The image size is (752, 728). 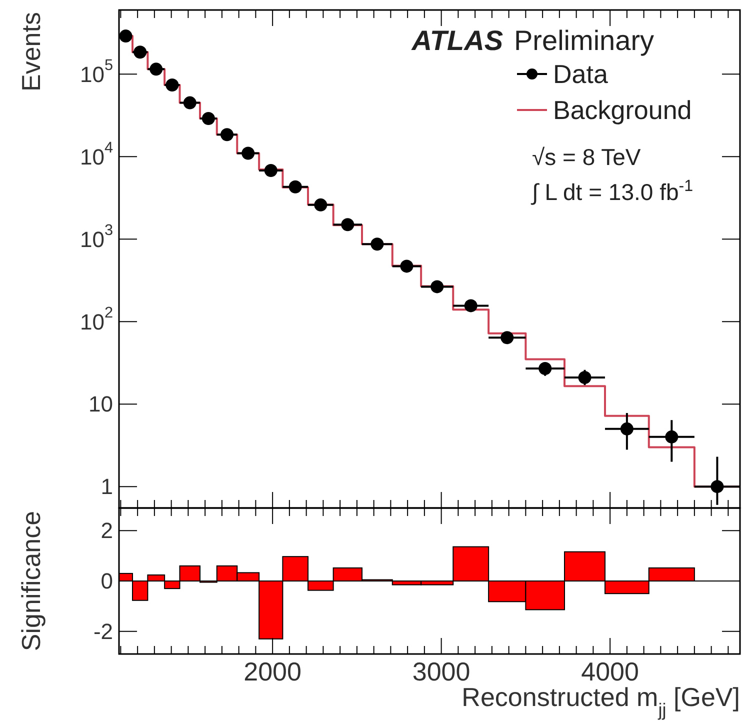 I want to click on y-tick-label: 1, so click(x=106, y=487).